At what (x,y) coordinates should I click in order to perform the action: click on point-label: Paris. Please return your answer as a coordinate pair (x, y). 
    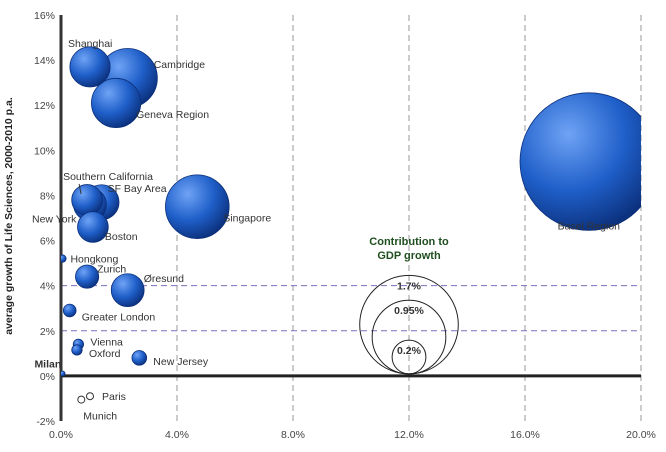
    Looking at the image, I should click on (114, 397).